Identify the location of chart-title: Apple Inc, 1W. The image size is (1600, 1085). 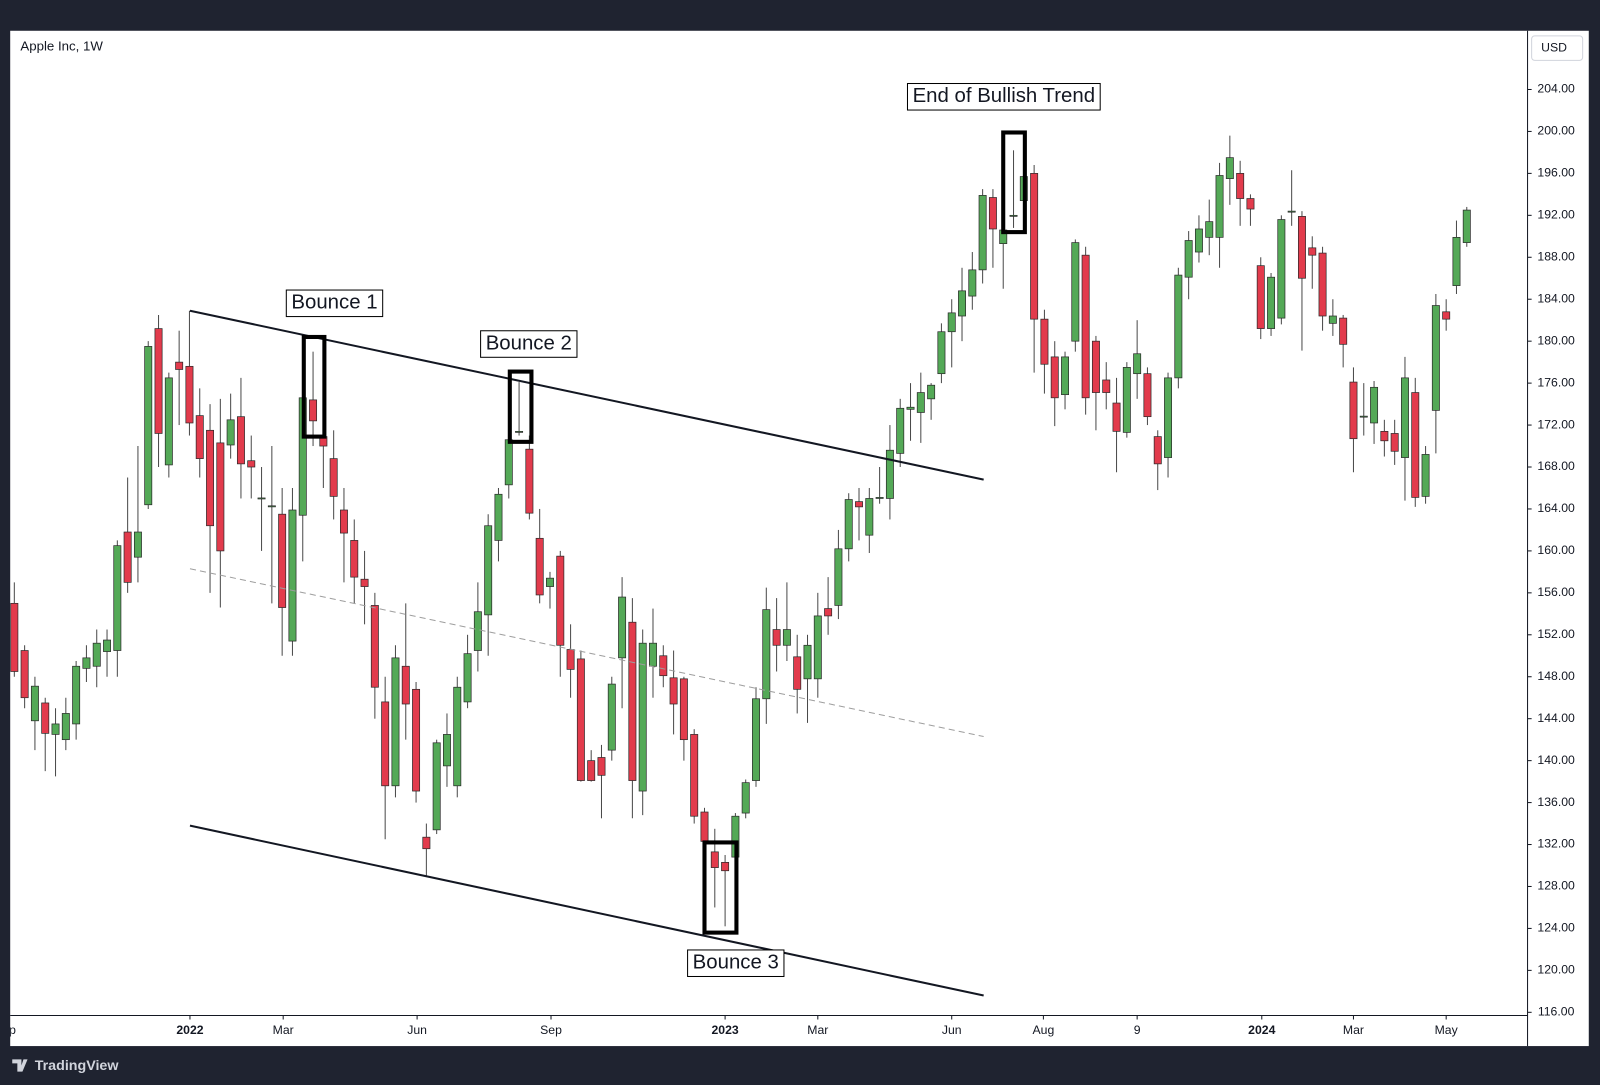
(61, 46).